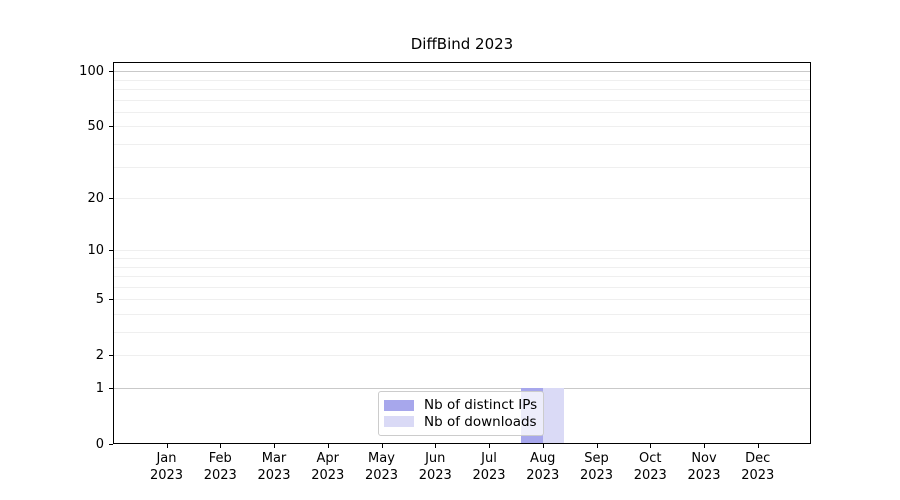 Image resolution: width=900 pixels, height=500 pixels. Describe the element at coordinates (480, 421) in the screenshot. I see `legend-label-downloads: Nb of downloads` at that location.